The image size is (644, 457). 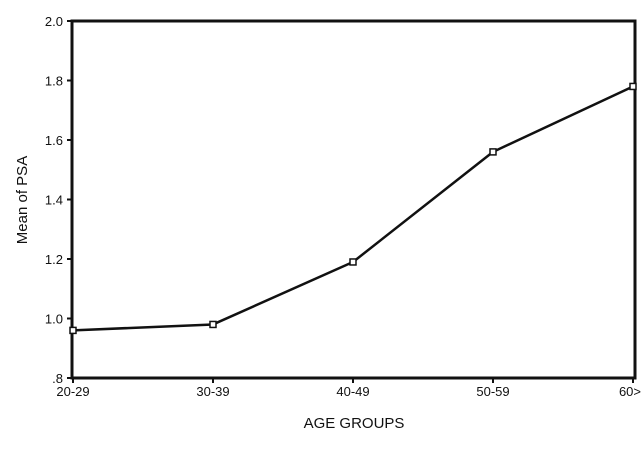 I want to click on x-tick-label: 50-59, so click(x=492, y=391).